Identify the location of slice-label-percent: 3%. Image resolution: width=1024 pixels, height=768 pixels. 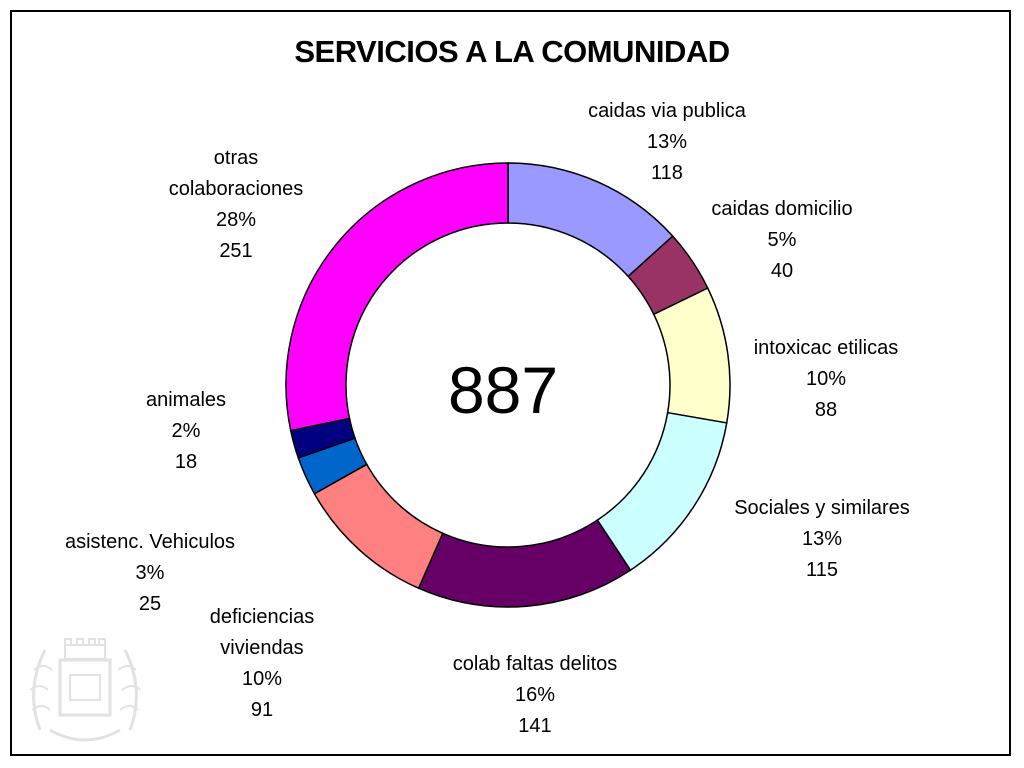
(150, 573).